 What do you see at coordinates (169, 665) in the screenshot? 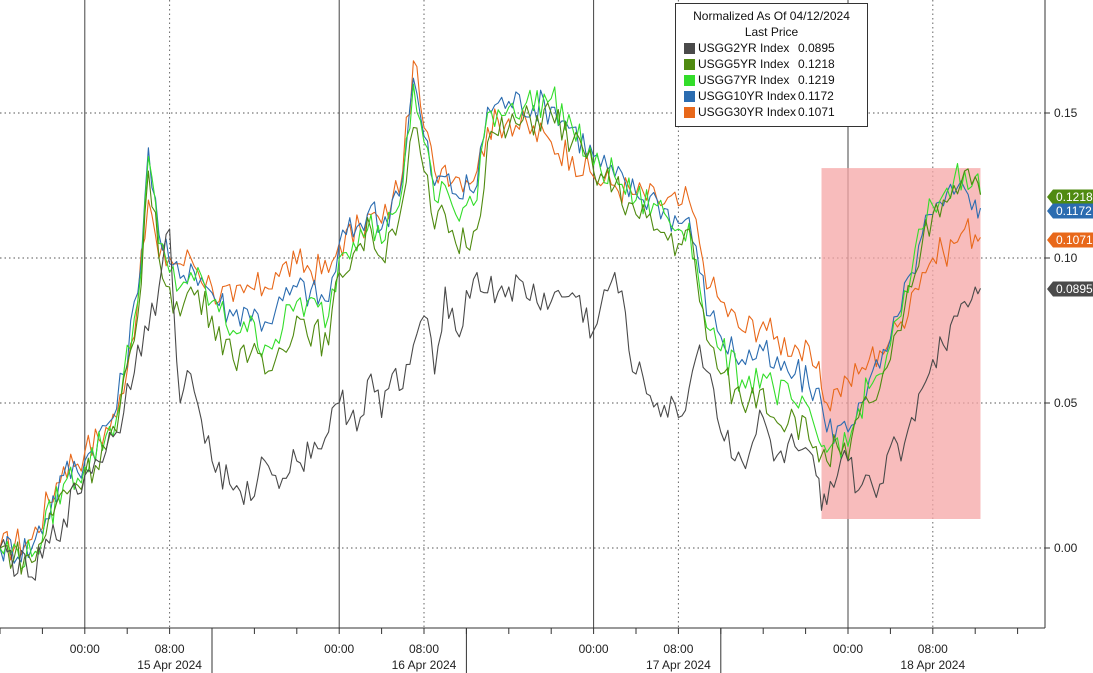
I see `x-date-label: 15 Apr 2024` at bounding box center [169, 665].